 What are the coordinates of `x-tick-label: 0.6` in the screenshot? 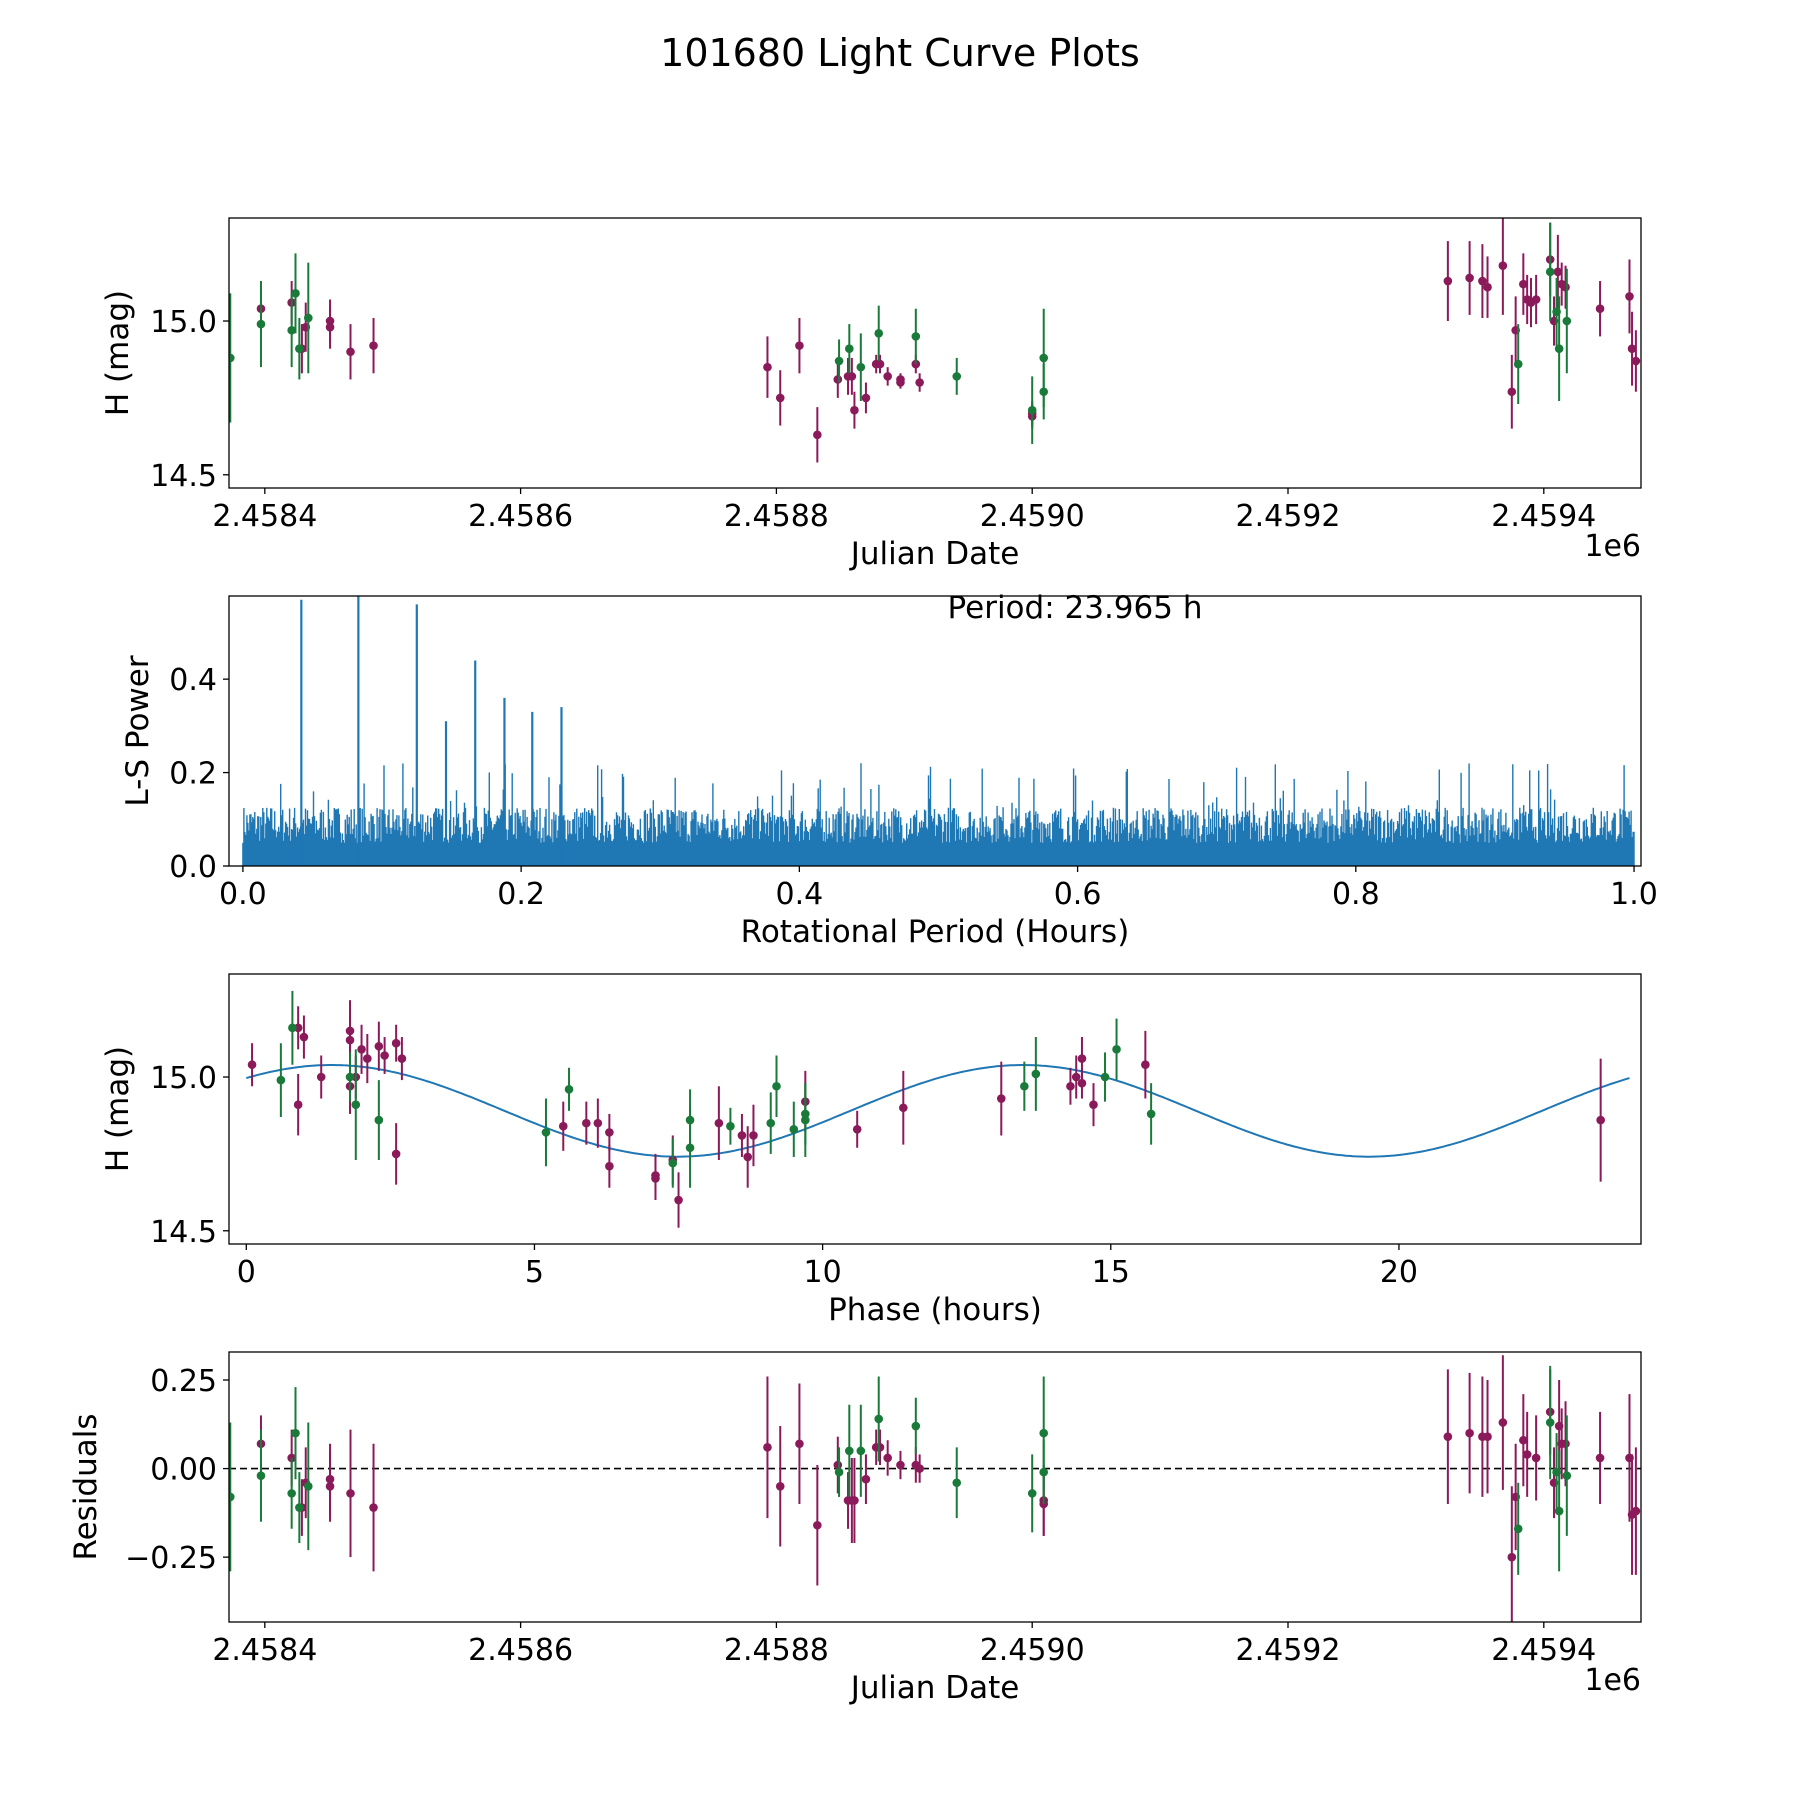 It's located at (1078, 894).